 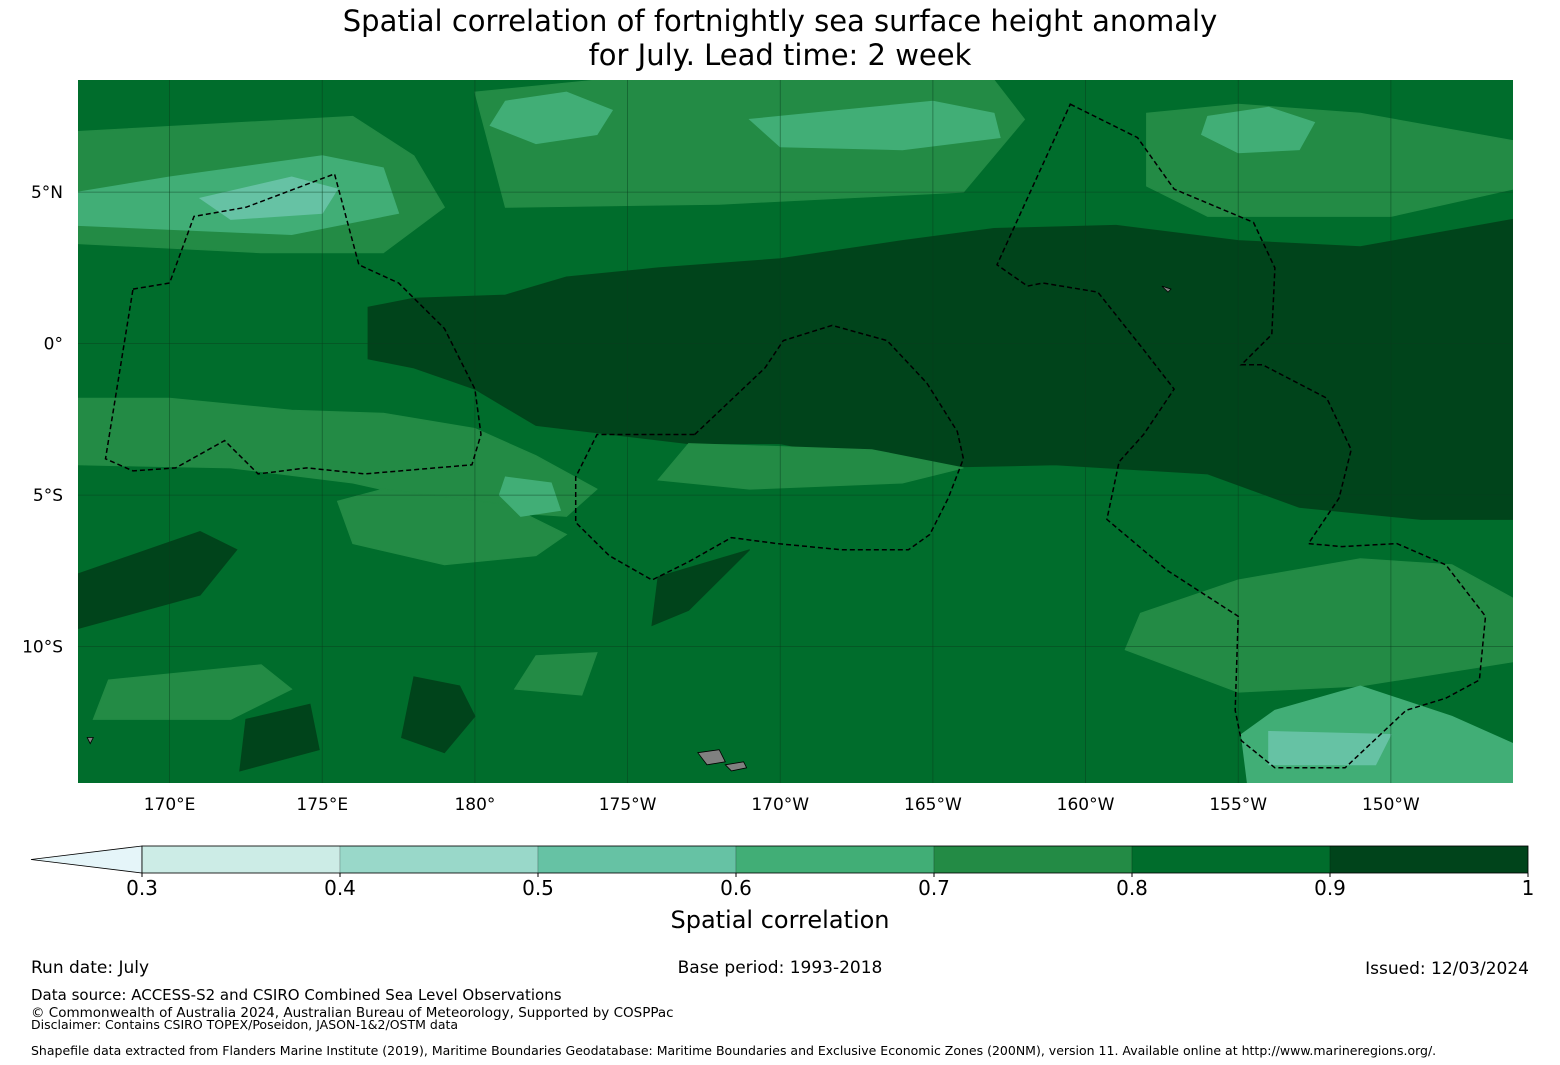 What do you see at coordinates (780, 55) in the screenshot?
I see `map-title-line2: for July. Lead time: 2 week` at bounding box center [780, 55].